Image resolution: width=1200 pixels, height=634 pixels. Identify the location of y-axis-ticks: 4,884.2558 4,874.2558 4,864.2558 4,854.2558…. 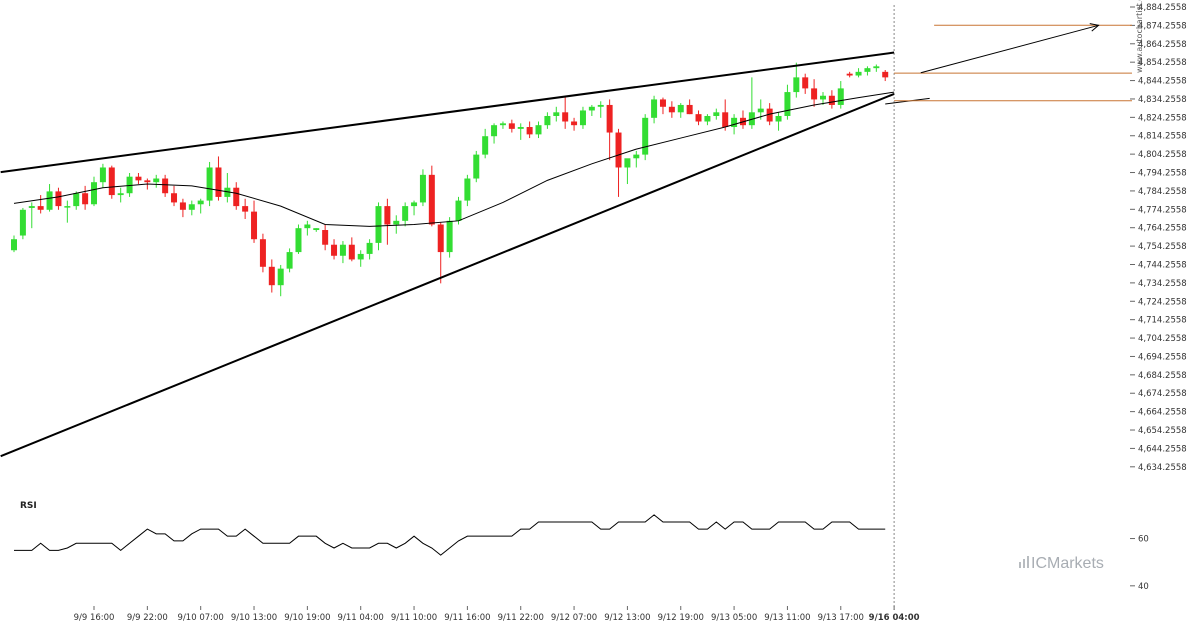
(1158, 238).